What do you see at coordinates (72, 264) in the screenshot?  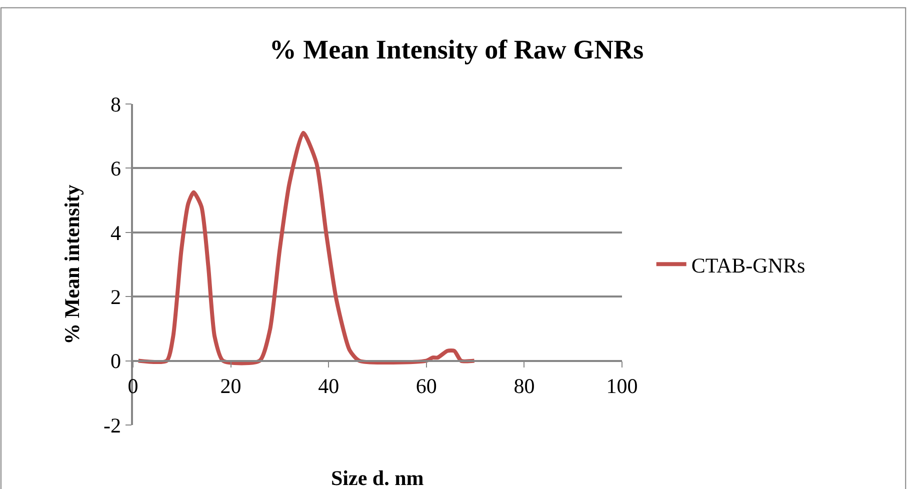 I see `y-axis-title: % Mean intensity` at bounding box center [72, 264].